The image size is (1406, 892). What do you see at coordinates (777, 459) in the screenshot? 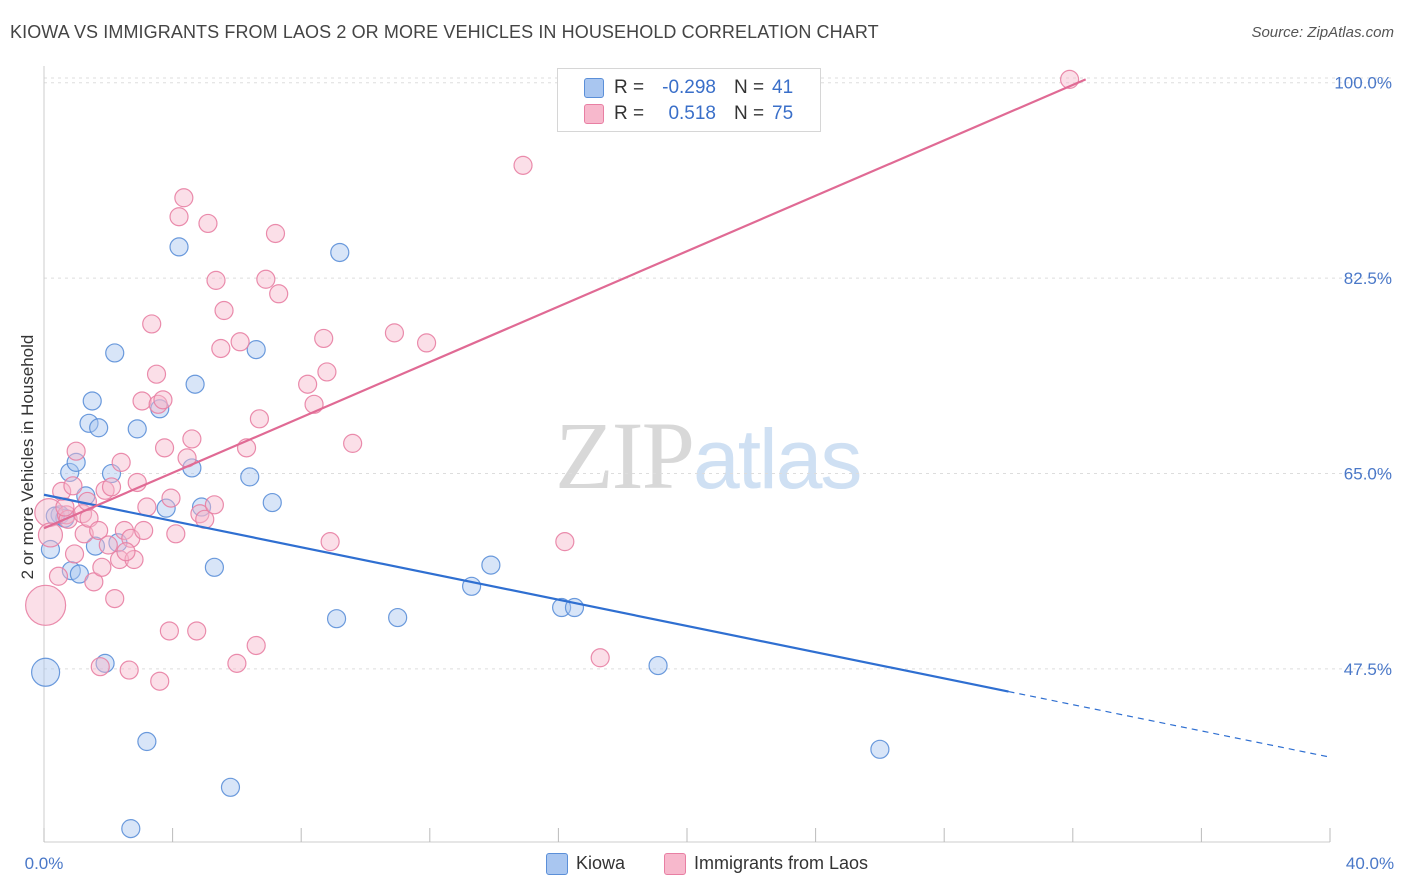
I see `watermark-atlas: atlas` at bounding box center [777, 459].